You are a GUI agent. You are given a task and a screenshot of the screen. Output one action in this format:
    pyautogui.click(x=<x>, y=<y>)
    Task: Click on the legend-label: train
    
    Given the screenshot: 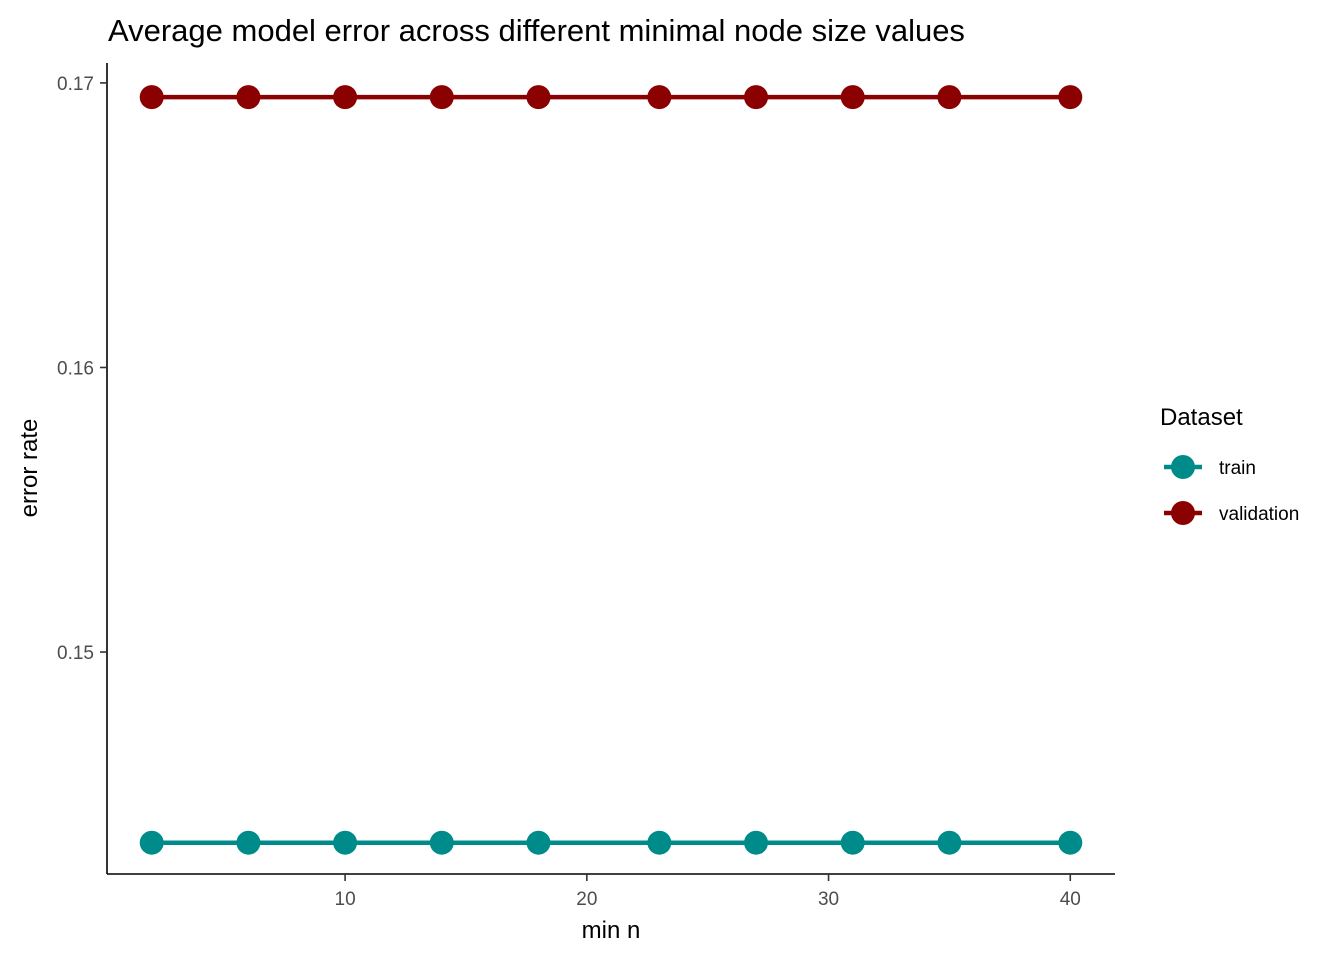 What is the action you would take?
    pyautogui.click(x=1237, y=468)
    